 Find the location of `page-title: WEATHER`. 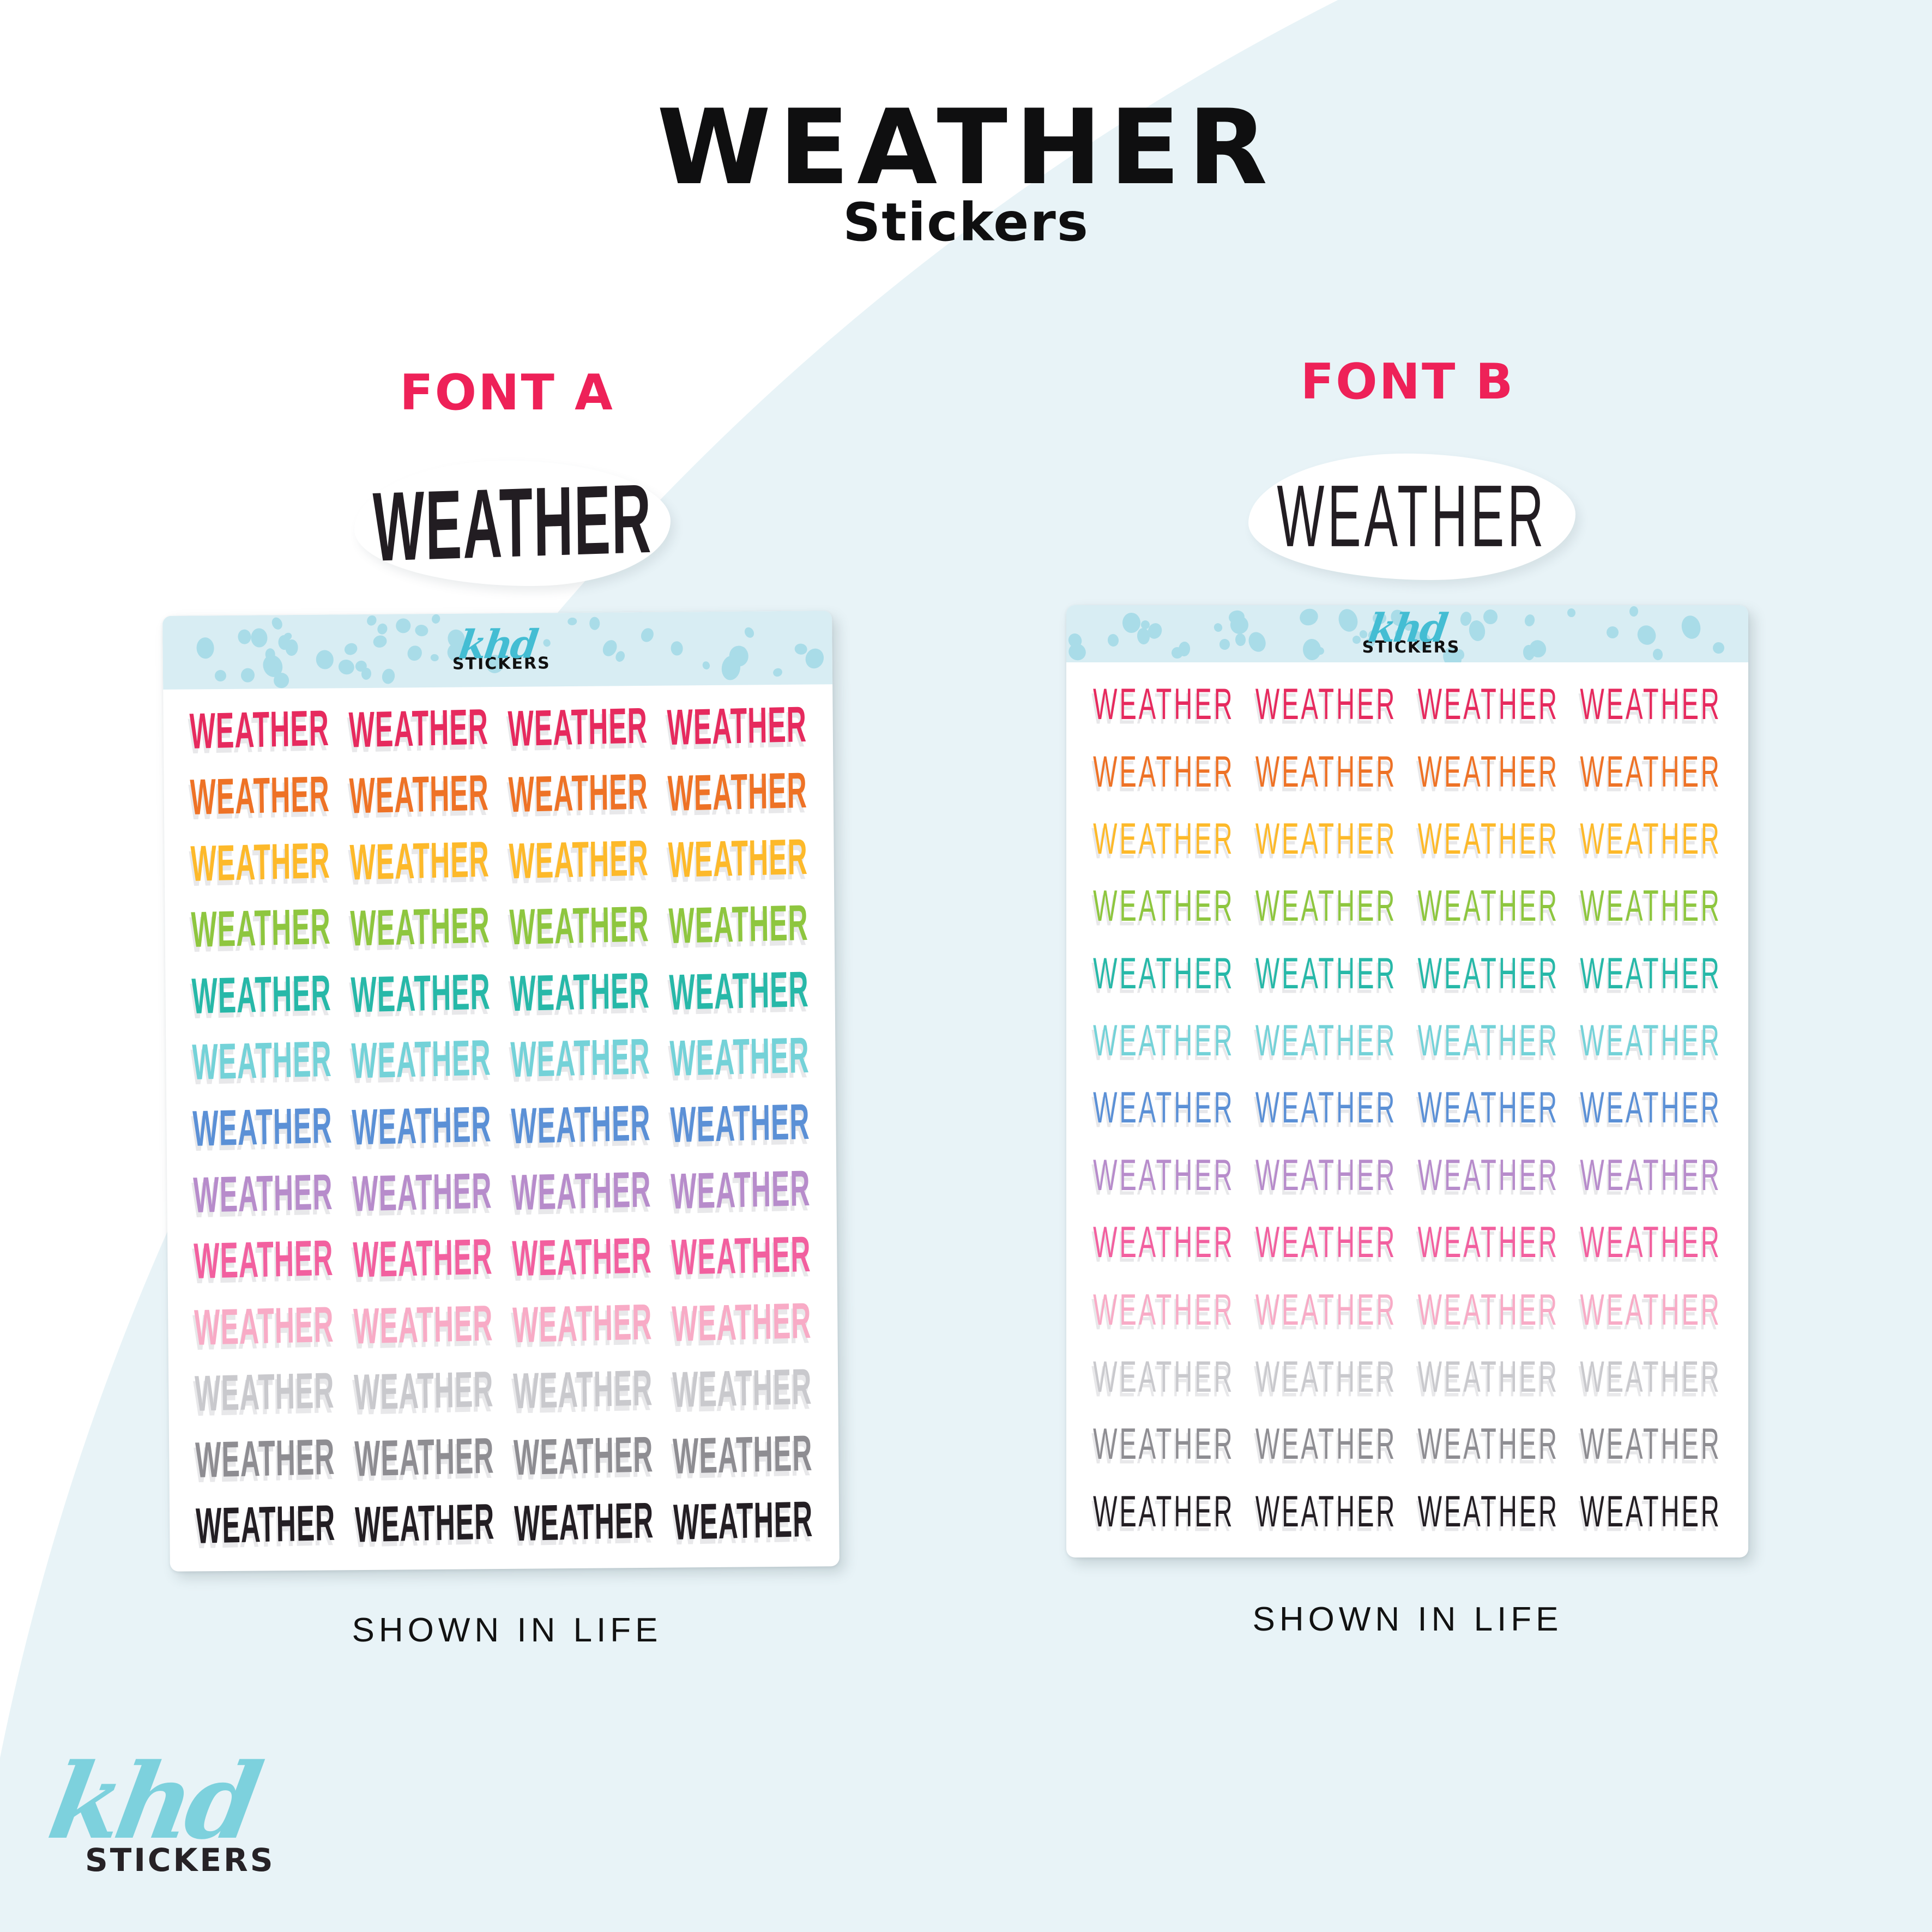

page-title: WEATHER is located at coordinates (966, 147).